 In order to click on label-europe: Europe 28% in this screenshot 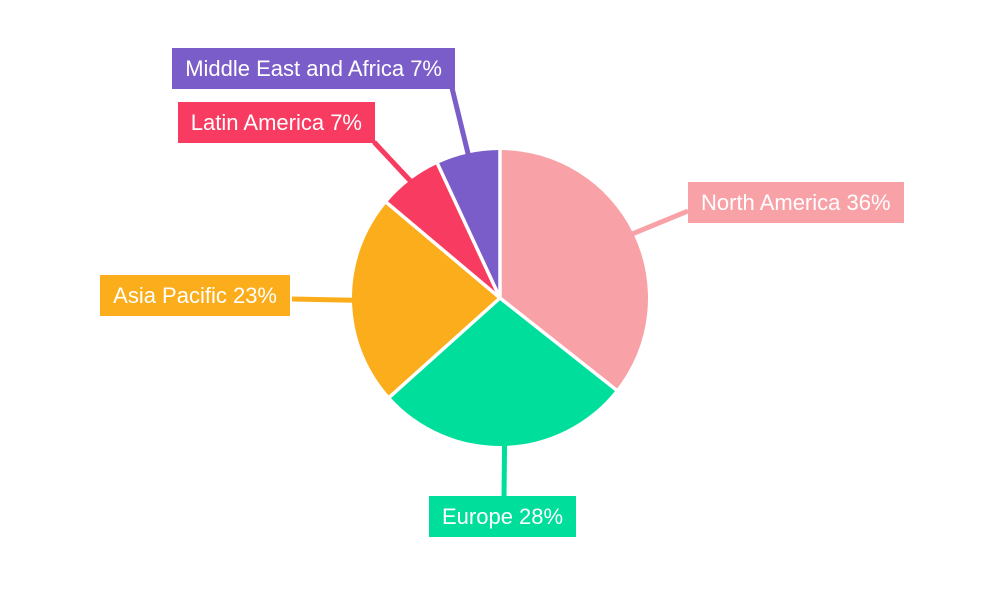, I will do `click(503, 516)`.